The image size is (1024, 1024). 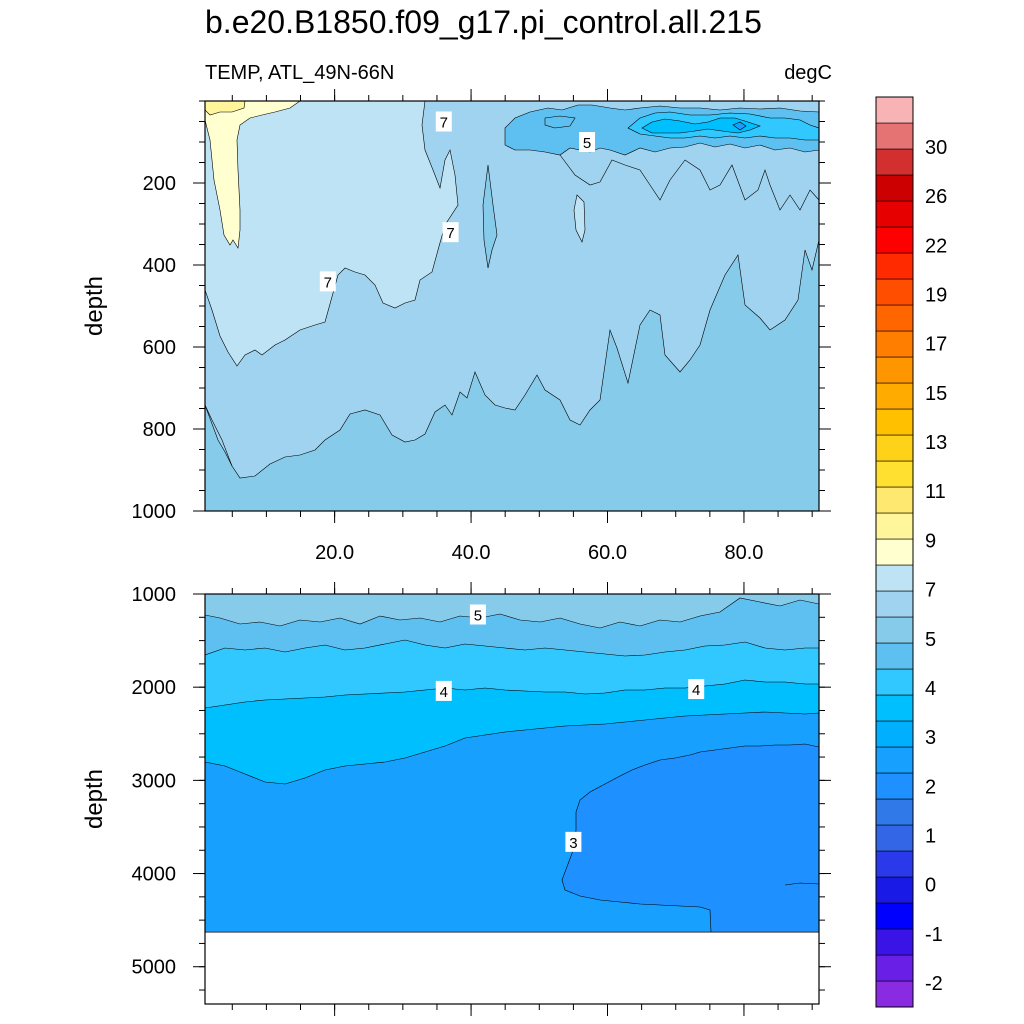 What do you see at coordinates (219, 435) in the screenshot?
I see `upper-deep-contour` at bounding box center [219, 435].